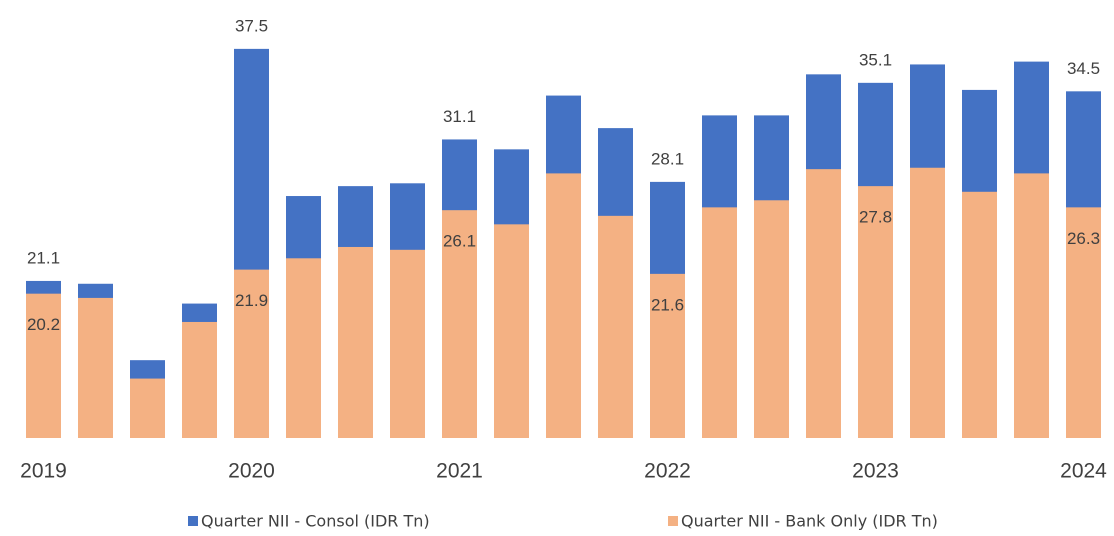 This screenshot has width=1114, height=536. Describe the element at coordinates (1083, 471) in the screenshot. I see `x-tick-label: 2024` at that location.